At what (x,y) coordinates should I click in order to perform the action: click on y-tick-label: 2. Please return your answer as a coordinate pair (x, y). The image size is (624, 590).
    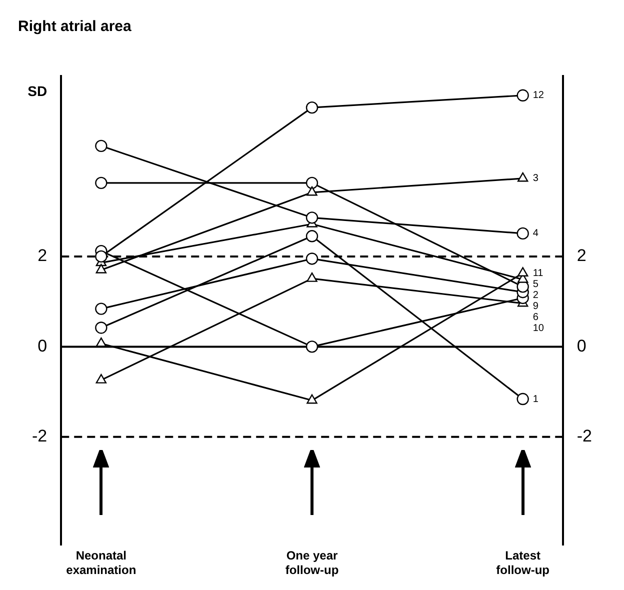
    Looking at the image, I should click on (43, 256).